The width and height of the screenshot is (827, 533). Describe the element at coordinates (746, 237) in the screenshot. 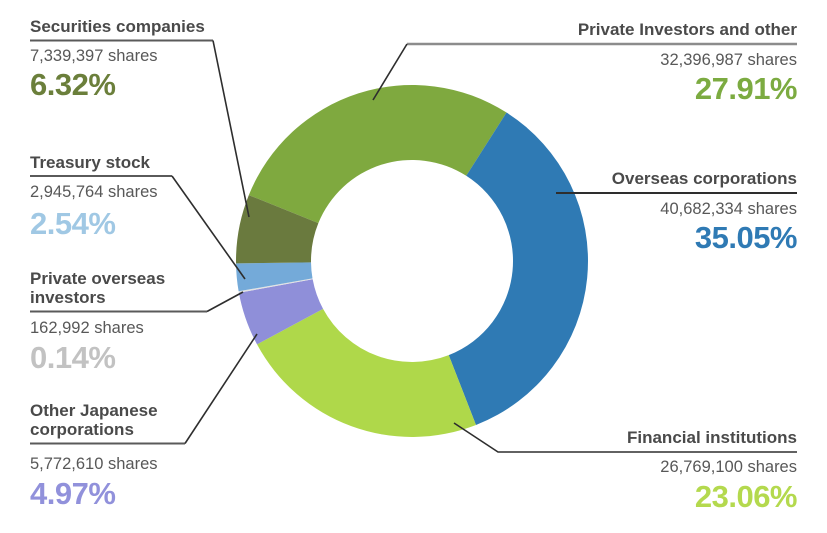

I see `overseas-percent: 35.05%` at that location.